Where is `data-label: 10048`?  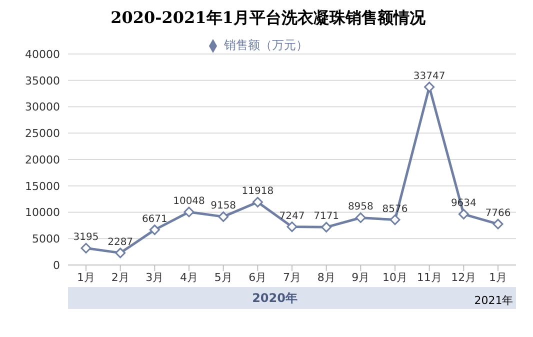
data-label: 10048 is located at coordinates (189, 201).